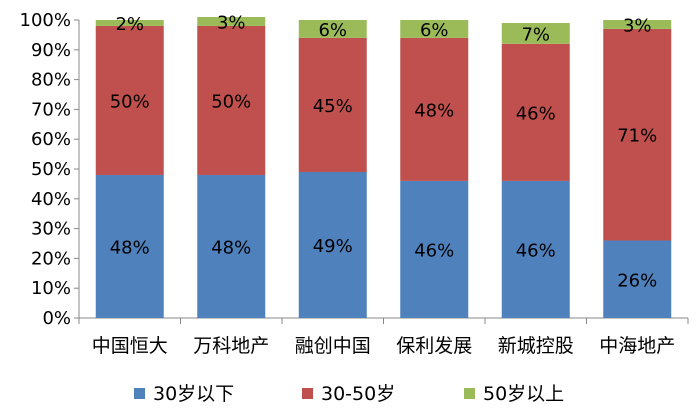  I want to click on x-category-label: 融创中国, so click(333, 346).